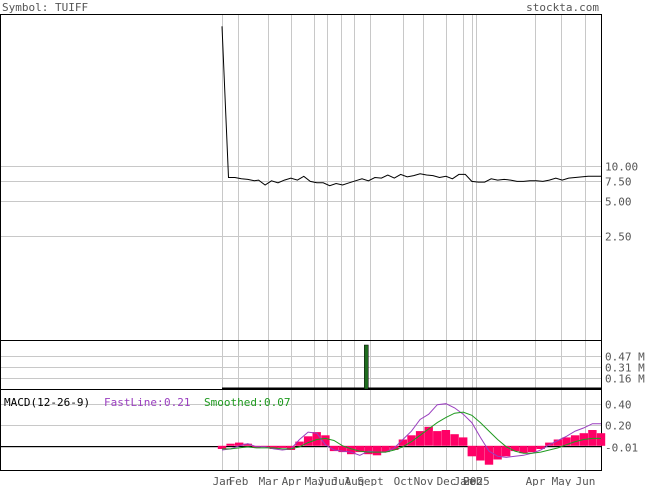 The image size is (655, 486). What do you see at coordinates (618, 237) in the screenshot?
I see `price-tick-label: 2.50` at bounding box center [618, 237].